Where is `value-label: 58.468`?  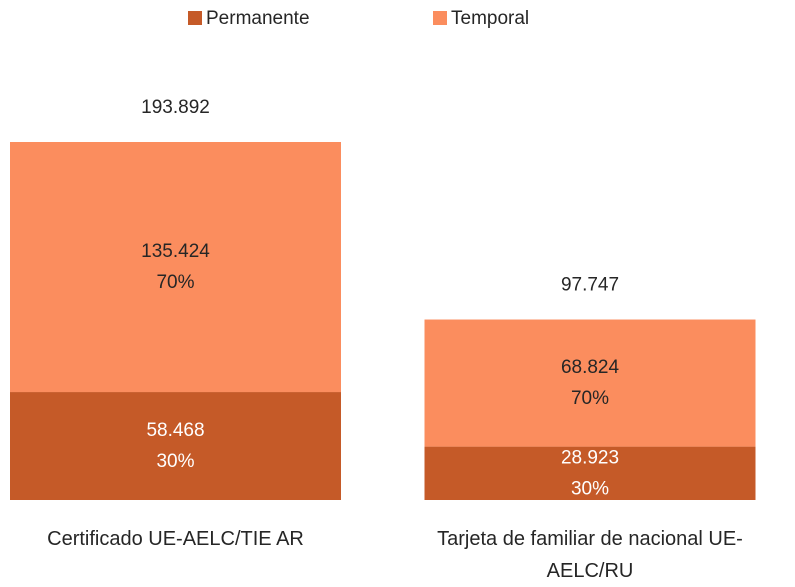
value-label: 58.468 is located at coordinates (175, 430).